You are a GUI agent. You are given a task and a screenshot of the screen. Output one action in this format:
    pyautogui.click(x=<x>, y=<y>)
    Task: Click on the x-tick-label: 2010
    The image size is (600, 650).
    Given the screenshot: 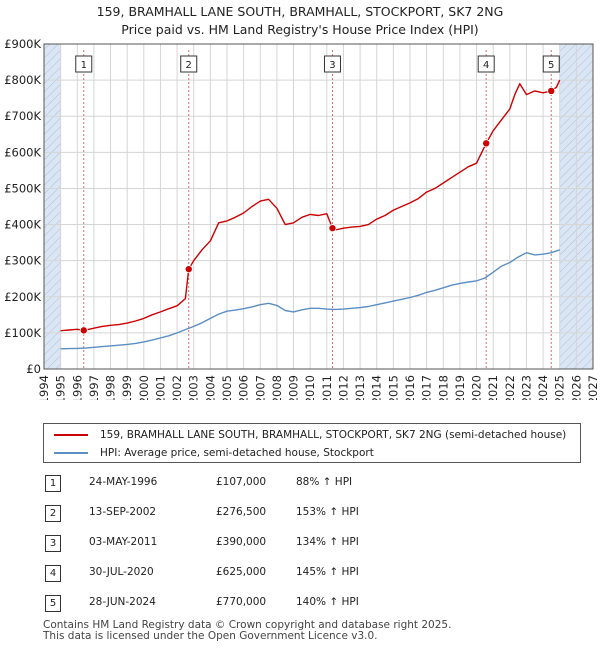 What is the action you would take?
    pyautogui.click(x=310, y=387)
    